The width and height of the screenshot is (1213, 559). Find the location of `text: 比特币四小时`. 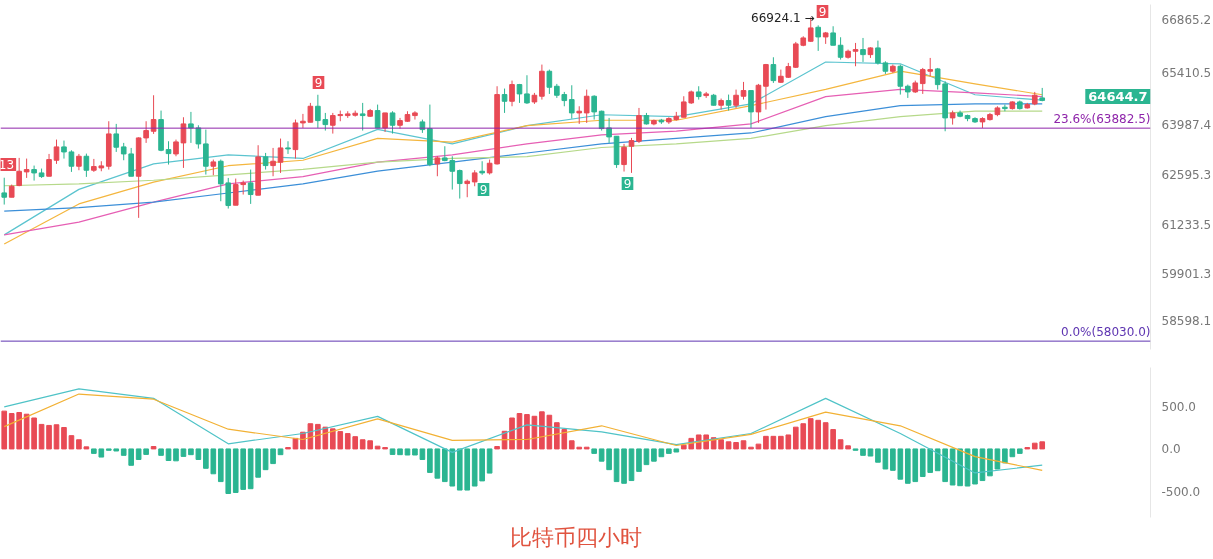

text: 比特币四小时 is located at coordinates (575, 537).